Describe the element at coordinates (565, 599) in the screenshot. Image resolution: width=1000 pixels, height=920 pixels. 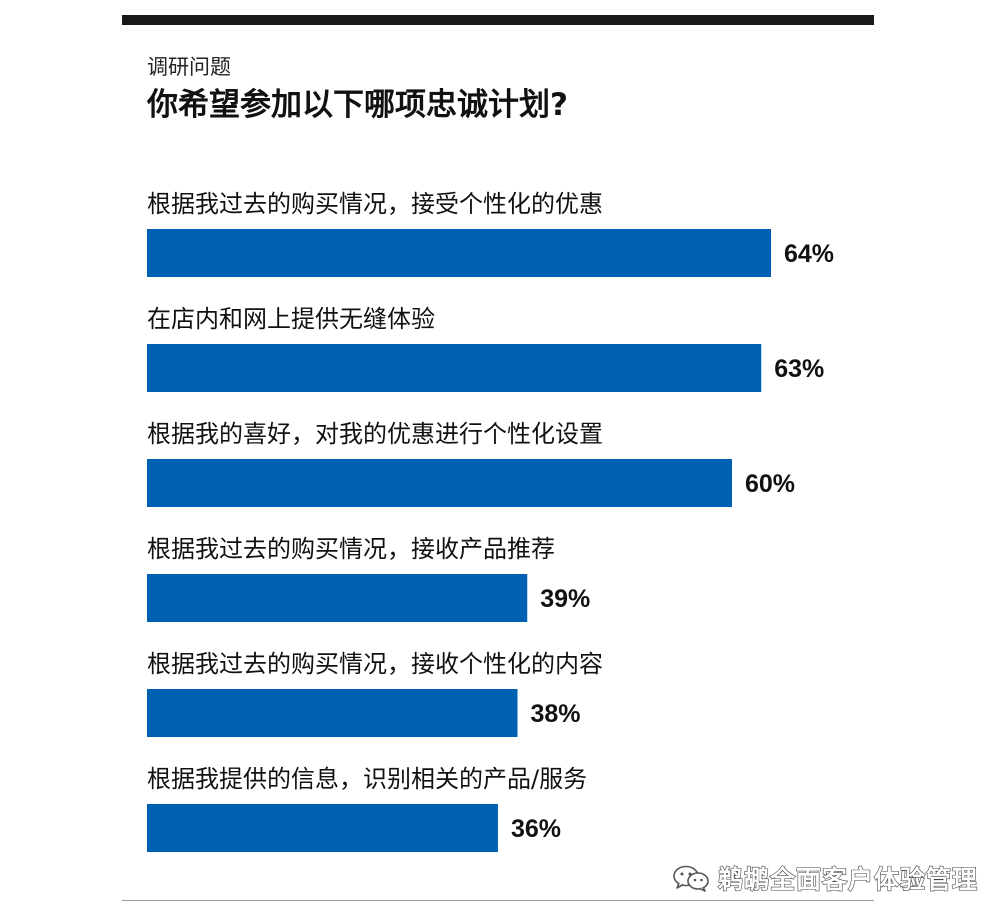
I see `value-label: 39%` at that location.